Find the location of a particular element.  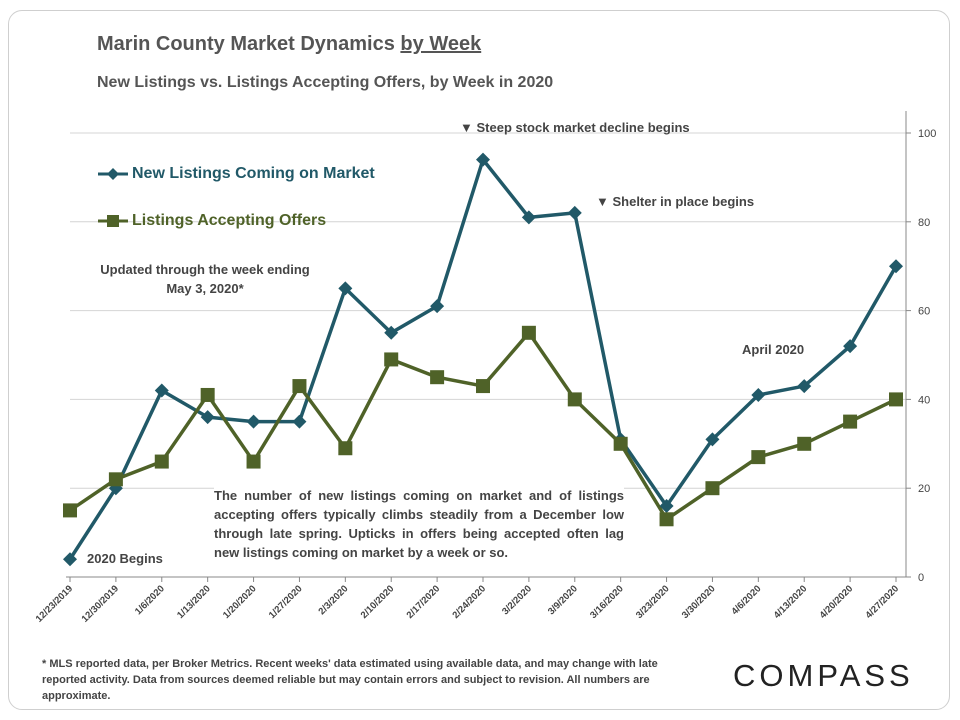

y-tick-labels: 0 20 40 60 80 100 is located at coordinates (927, 356).